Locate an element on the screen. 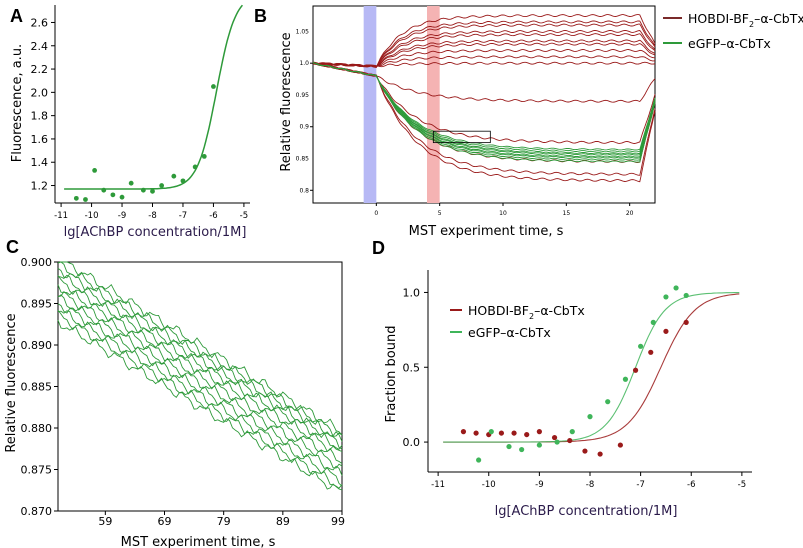 The width and height of the screenshot is (803, 548). d-x-tick-label: -6 is located at coordinates (691, 485).